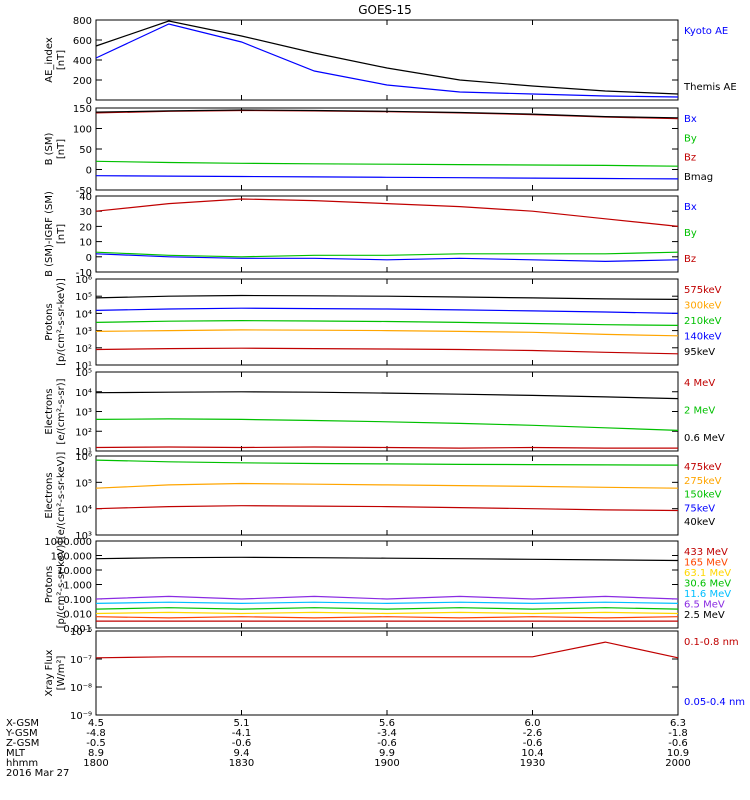 The width and height of the screenshot is (750, 800). Describe the element at coordinates (82, 21) in the screenshot. I see `y-tick-label: 800` at that location.